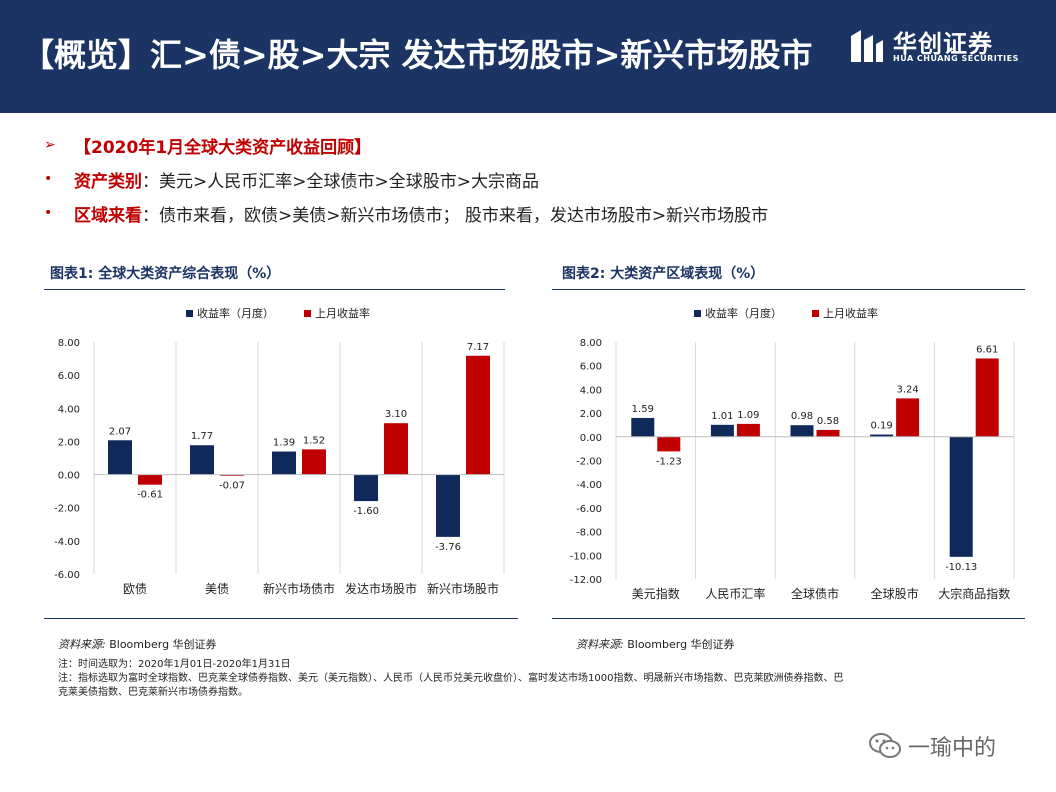 The width and height of the screenshot is (1056, 792). What do you see at coordinates (274, 289) in the screenshot?
I see `chart1-top-rule` at bounding box center [274, 289].